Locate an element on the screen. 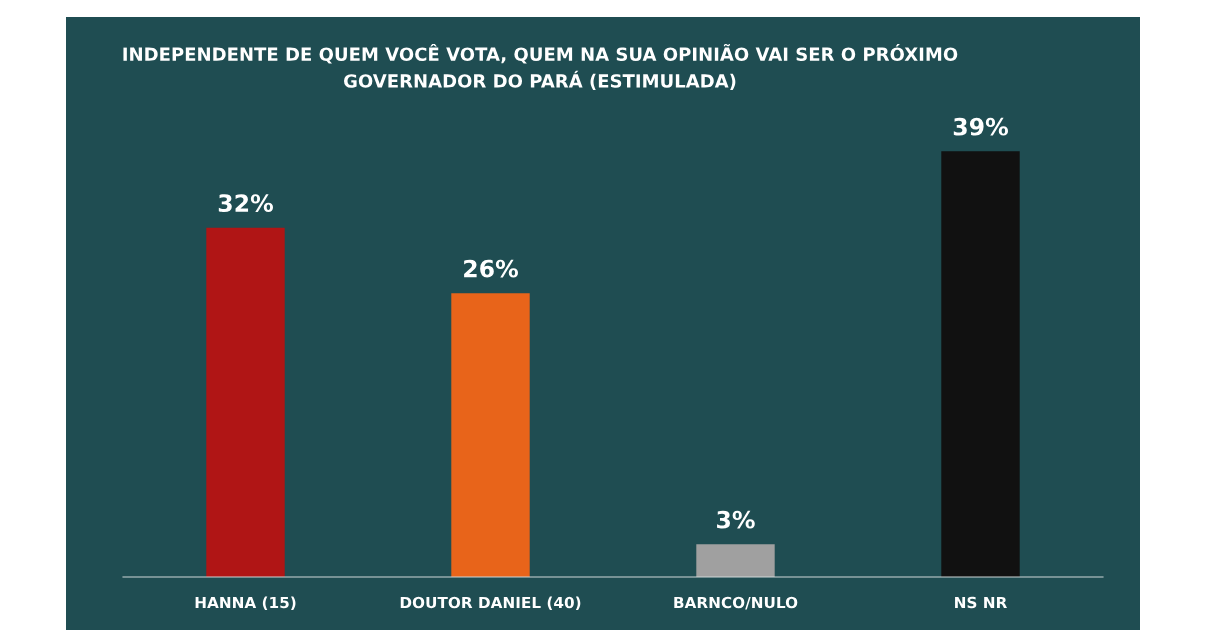 The height and width of the screenshot is (638, 1206). data-label: 3% is located at coordinates (736, 519).